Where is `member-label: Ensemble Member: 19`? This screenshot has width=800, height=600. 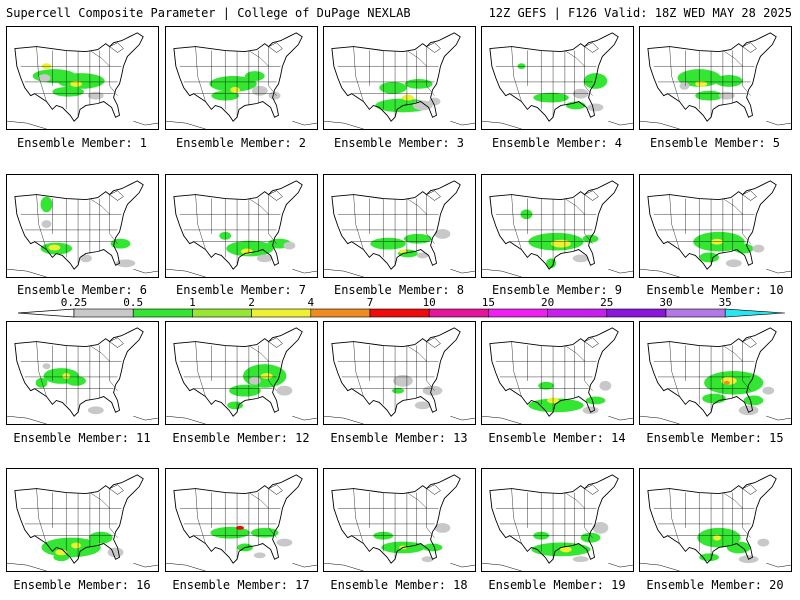
member-label: Ensemble Member: 19 is located at coordinates (557, 585).